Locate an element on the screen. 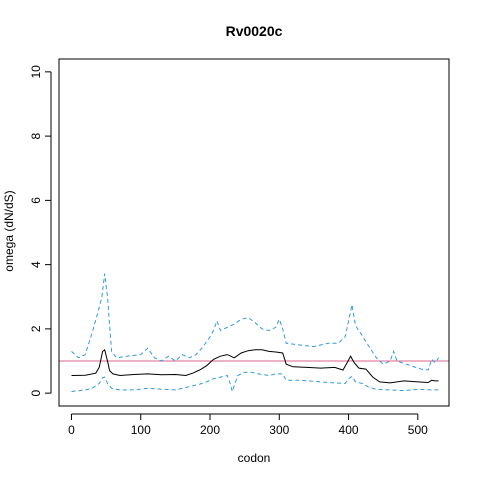 The width and height of the screenshot is (480, 485). x-tick-label: 300 is located at coordinates (279, 430).